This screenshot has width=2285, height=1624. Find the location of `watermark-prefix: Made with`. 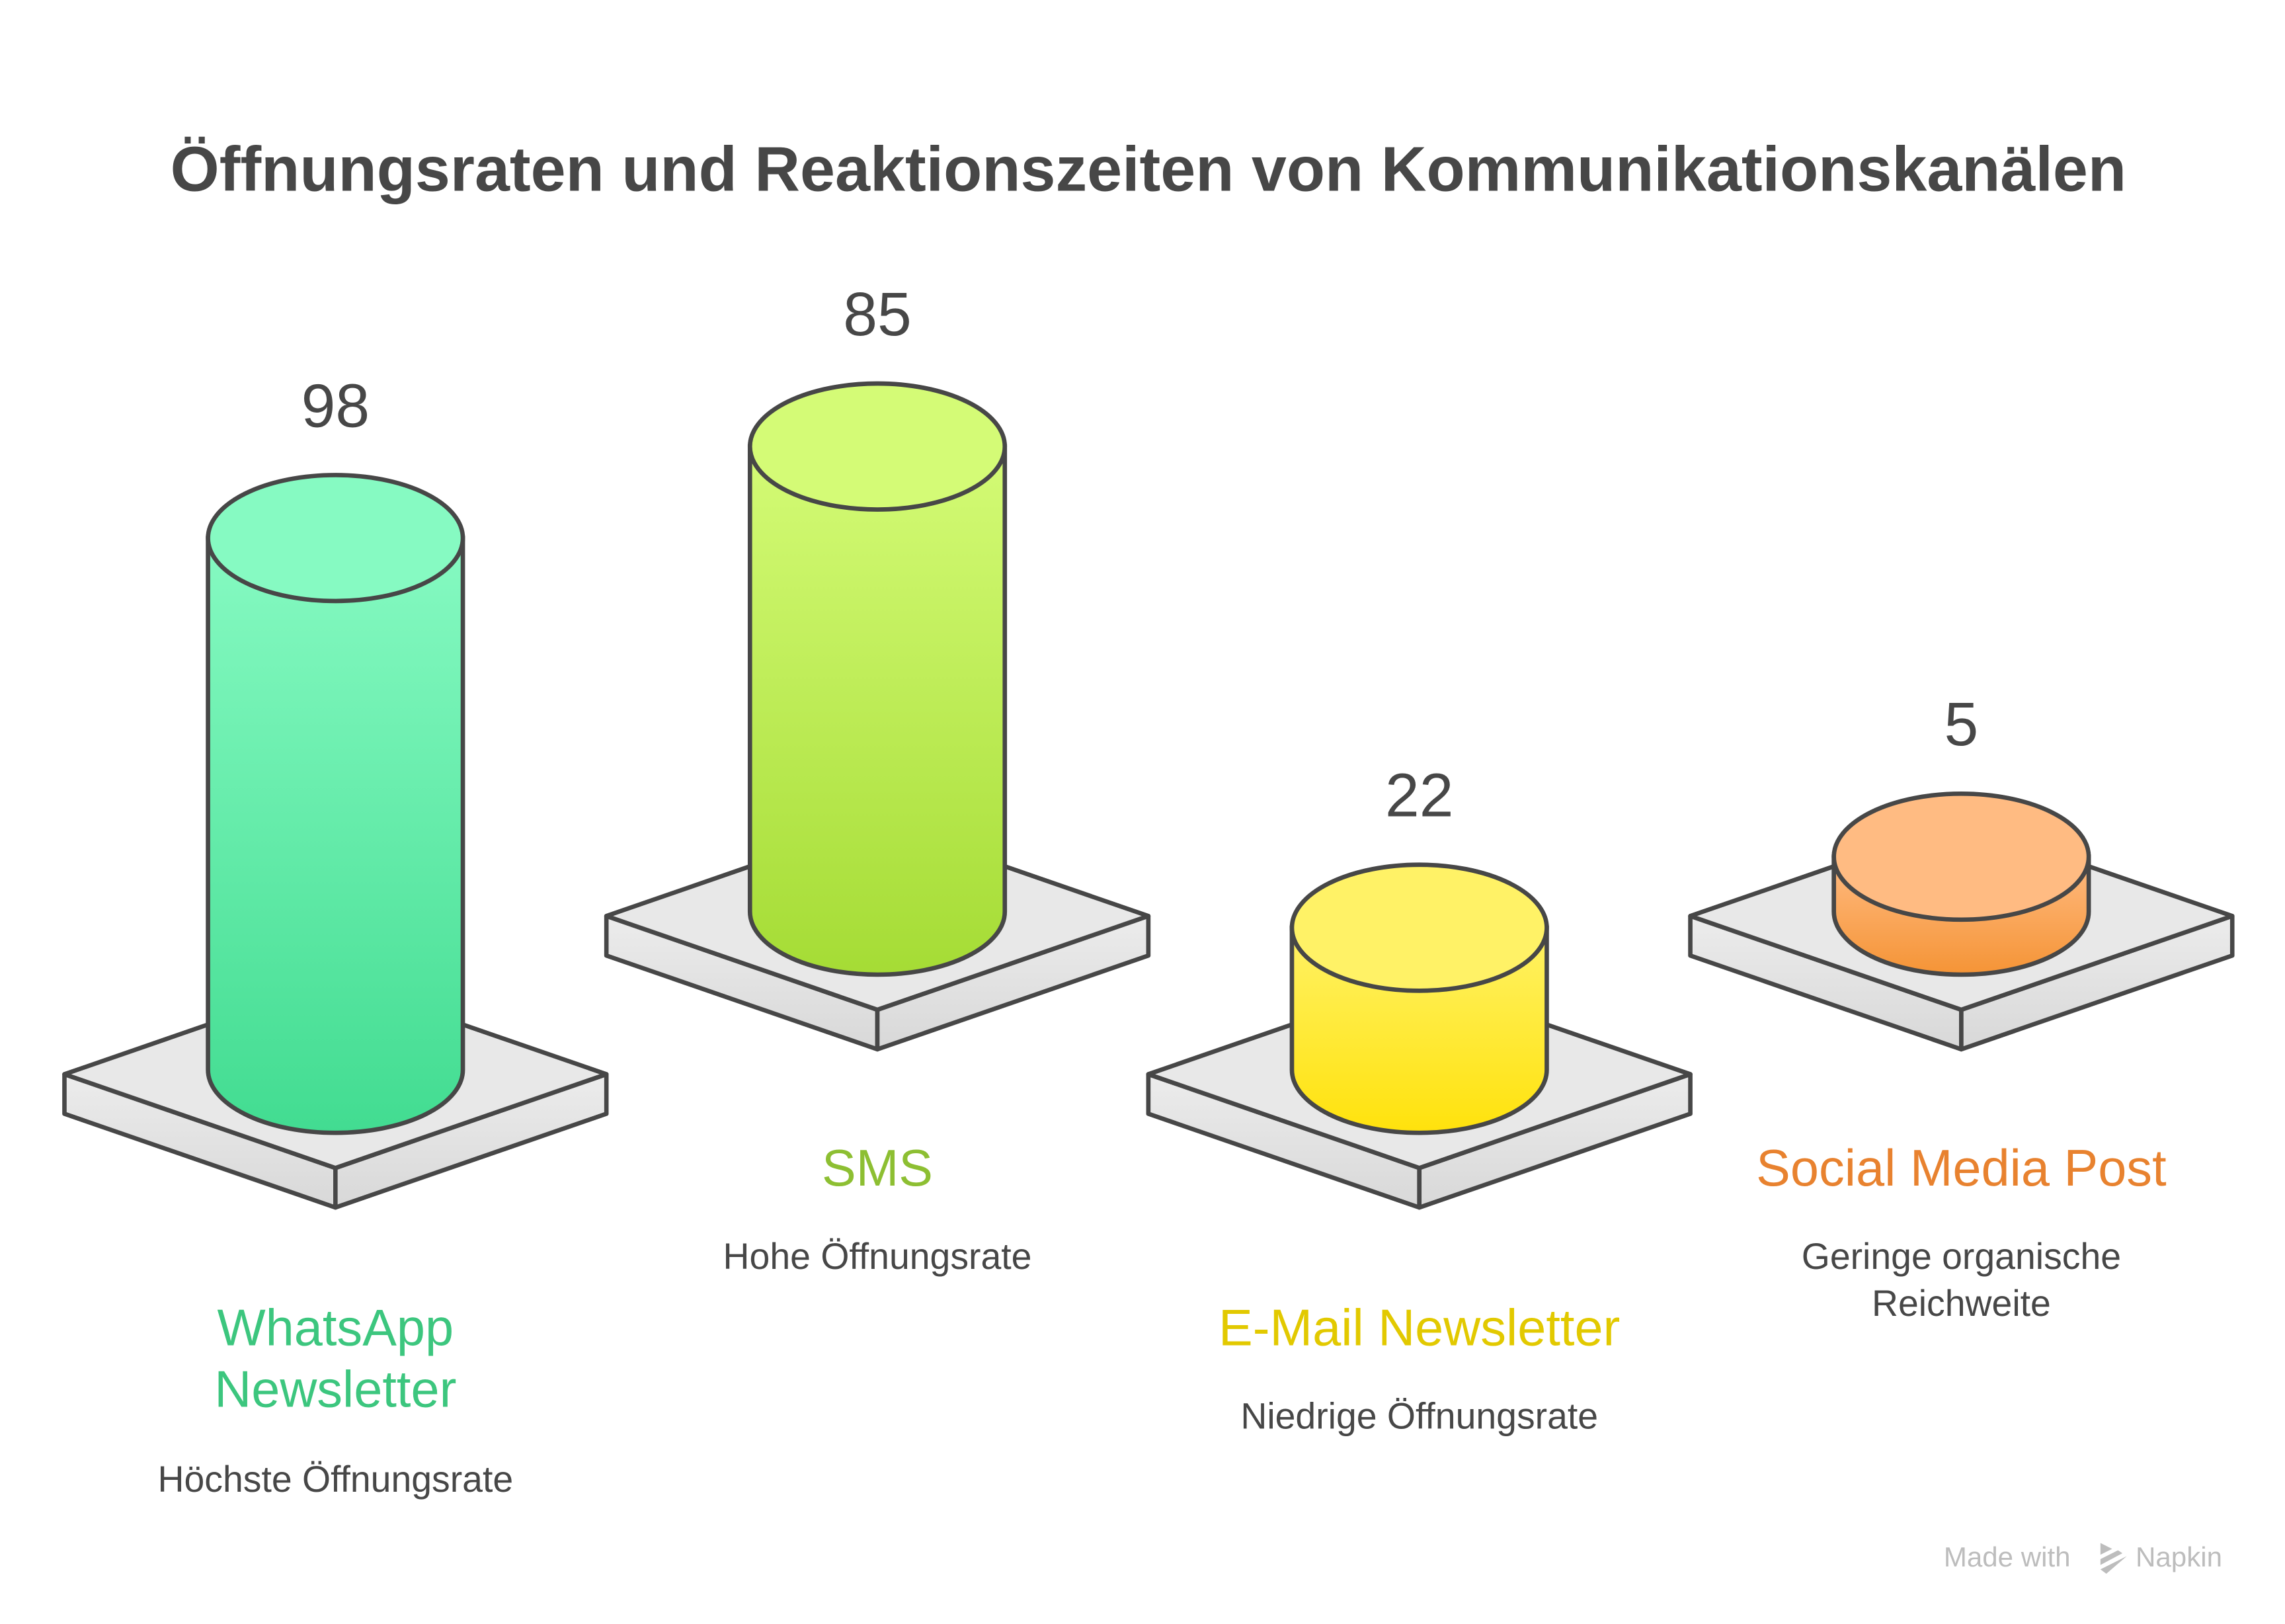

watermark-prefix: Made with is located at coordinates (2008, 1556).